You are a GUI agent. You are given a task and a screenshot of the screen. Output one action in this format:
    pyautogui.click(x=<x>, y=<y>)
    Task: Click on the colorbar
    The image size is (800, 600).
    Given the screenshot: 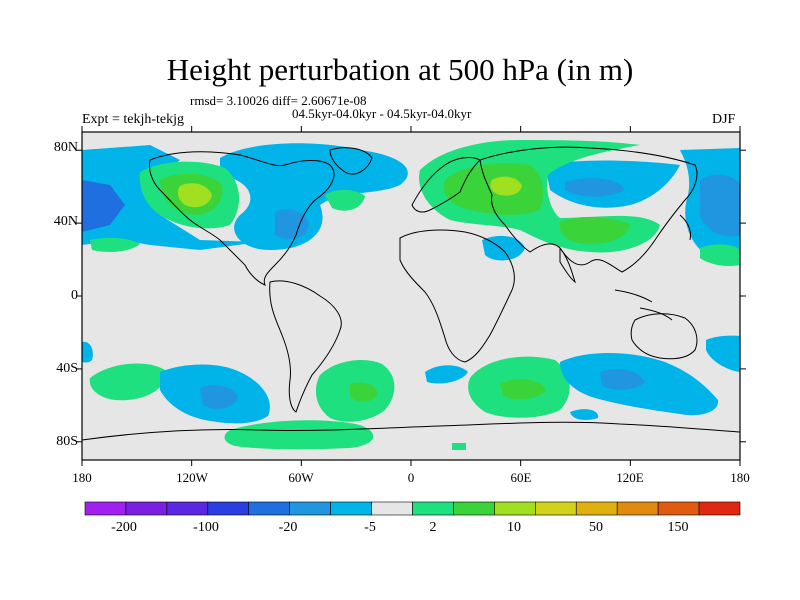 What is the action you would take?
    pyautogui.click(x=412, y=508)
    